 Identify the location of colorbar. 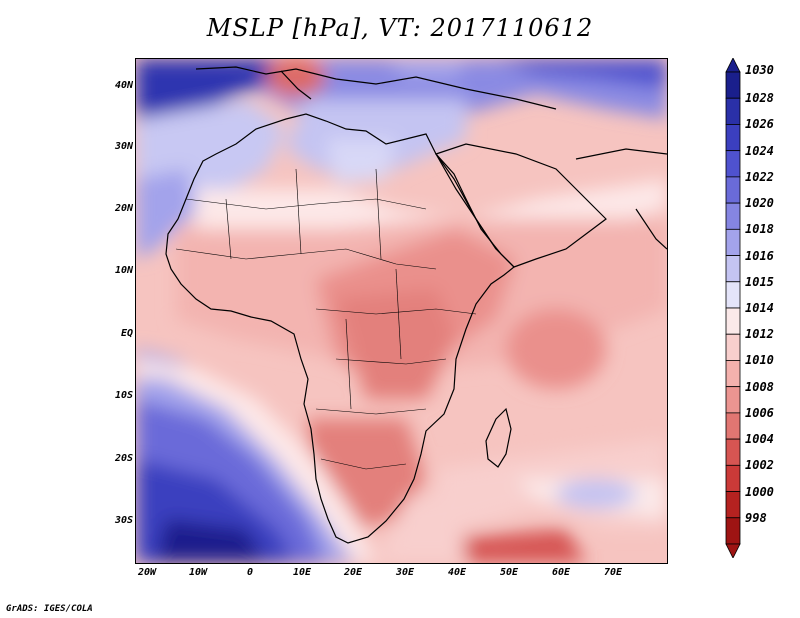
(733, 308).